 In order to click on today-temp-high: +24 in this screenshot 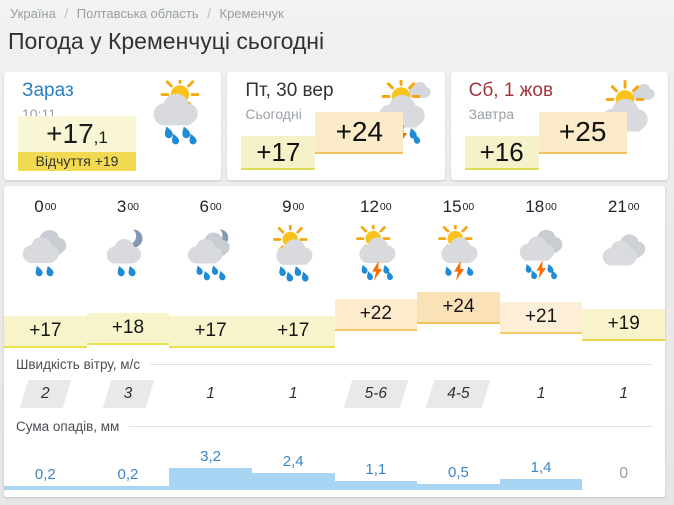, I will do `click(359, 133)`.